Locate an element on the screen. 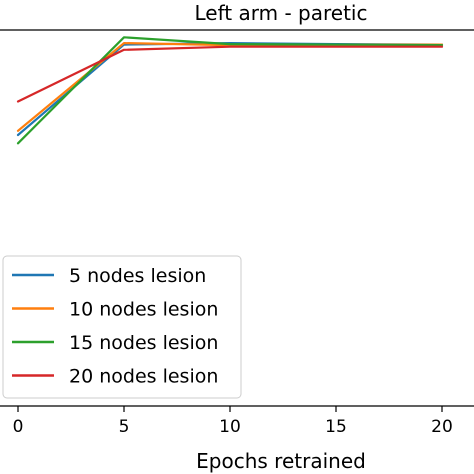 This screenshot has height=474, width=474. x-tick-label: 20 is located at coordinates (442, 427).